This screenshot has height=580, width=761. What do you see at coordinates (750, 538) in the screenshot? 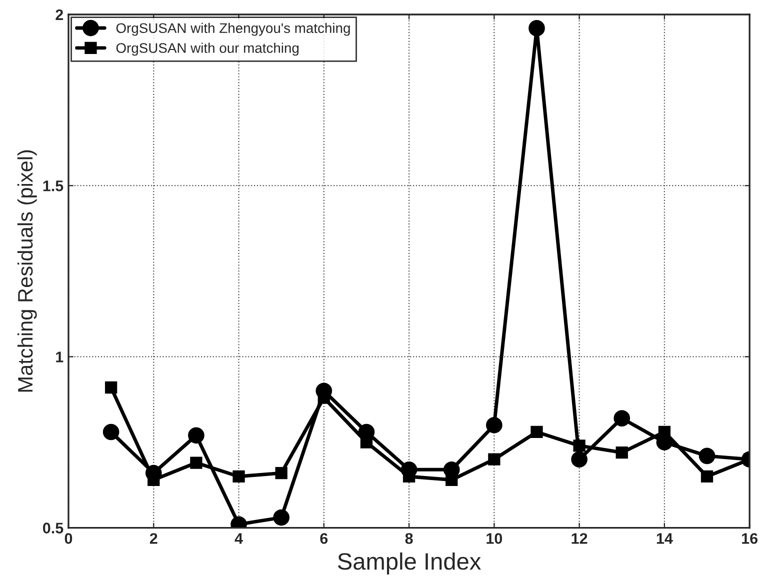
I see `x-tick-label: 16` at bounding box center [750, 538].